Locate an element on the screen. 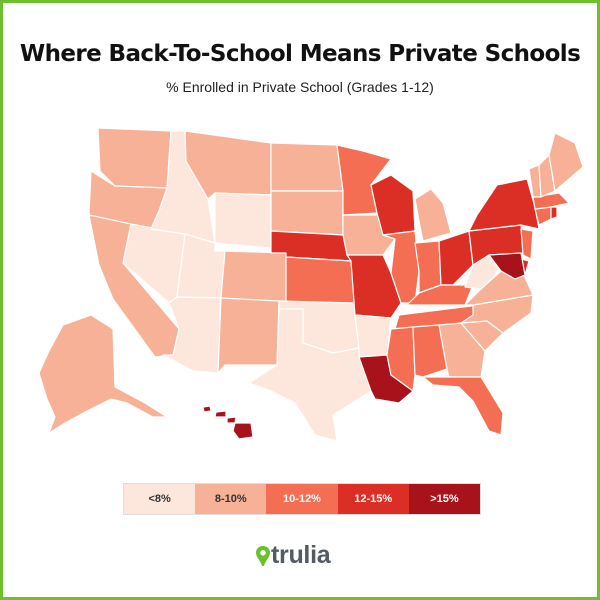  state-ND is located at coordinates (307, 167).